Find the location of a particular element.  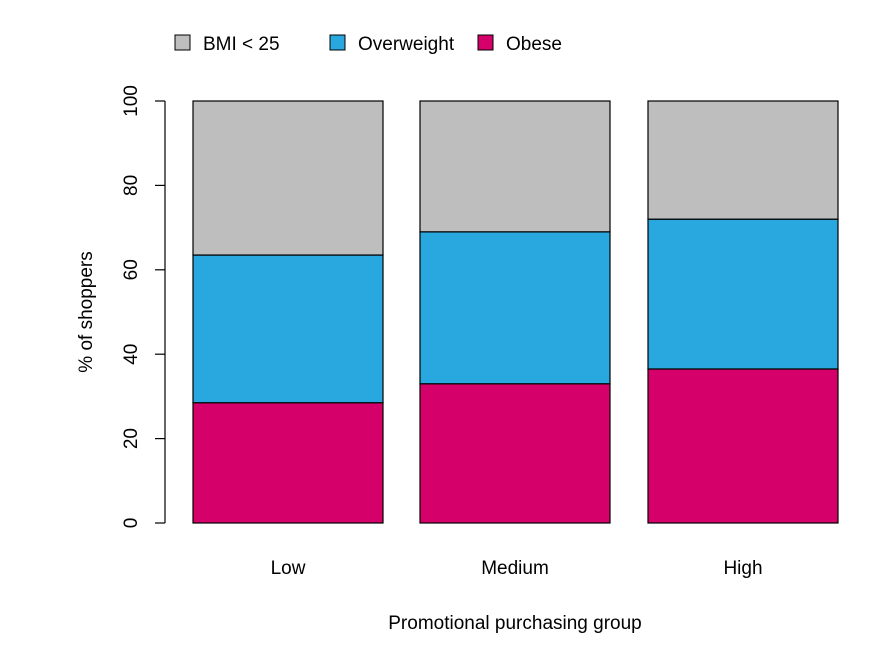

category-label-high: High is located at coordinates (742, 568).